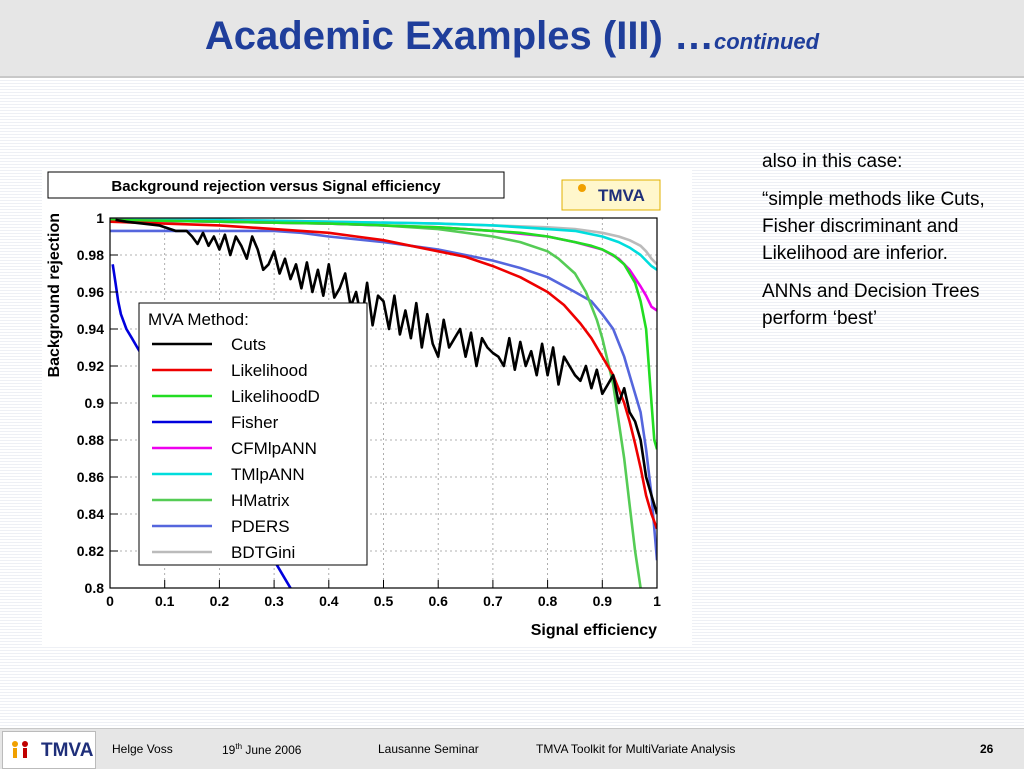 The image size is (1024, 769). Describe the element at coordinates (263, 552) in the screenshot. I see `legend-label-bdtgini: BDTGini` at that location.